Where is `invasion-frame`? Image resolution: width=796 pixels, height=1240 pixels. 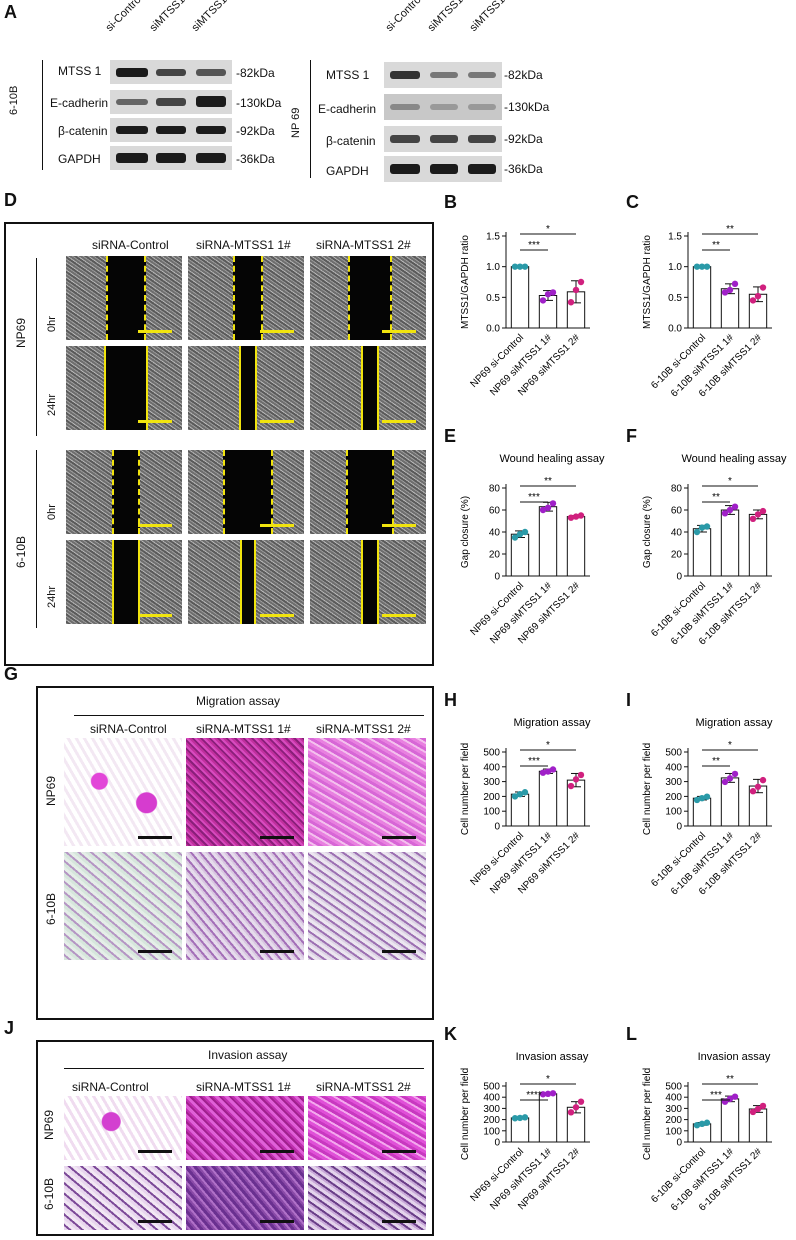
invasion-frame is located at coordinates (235, 1138).